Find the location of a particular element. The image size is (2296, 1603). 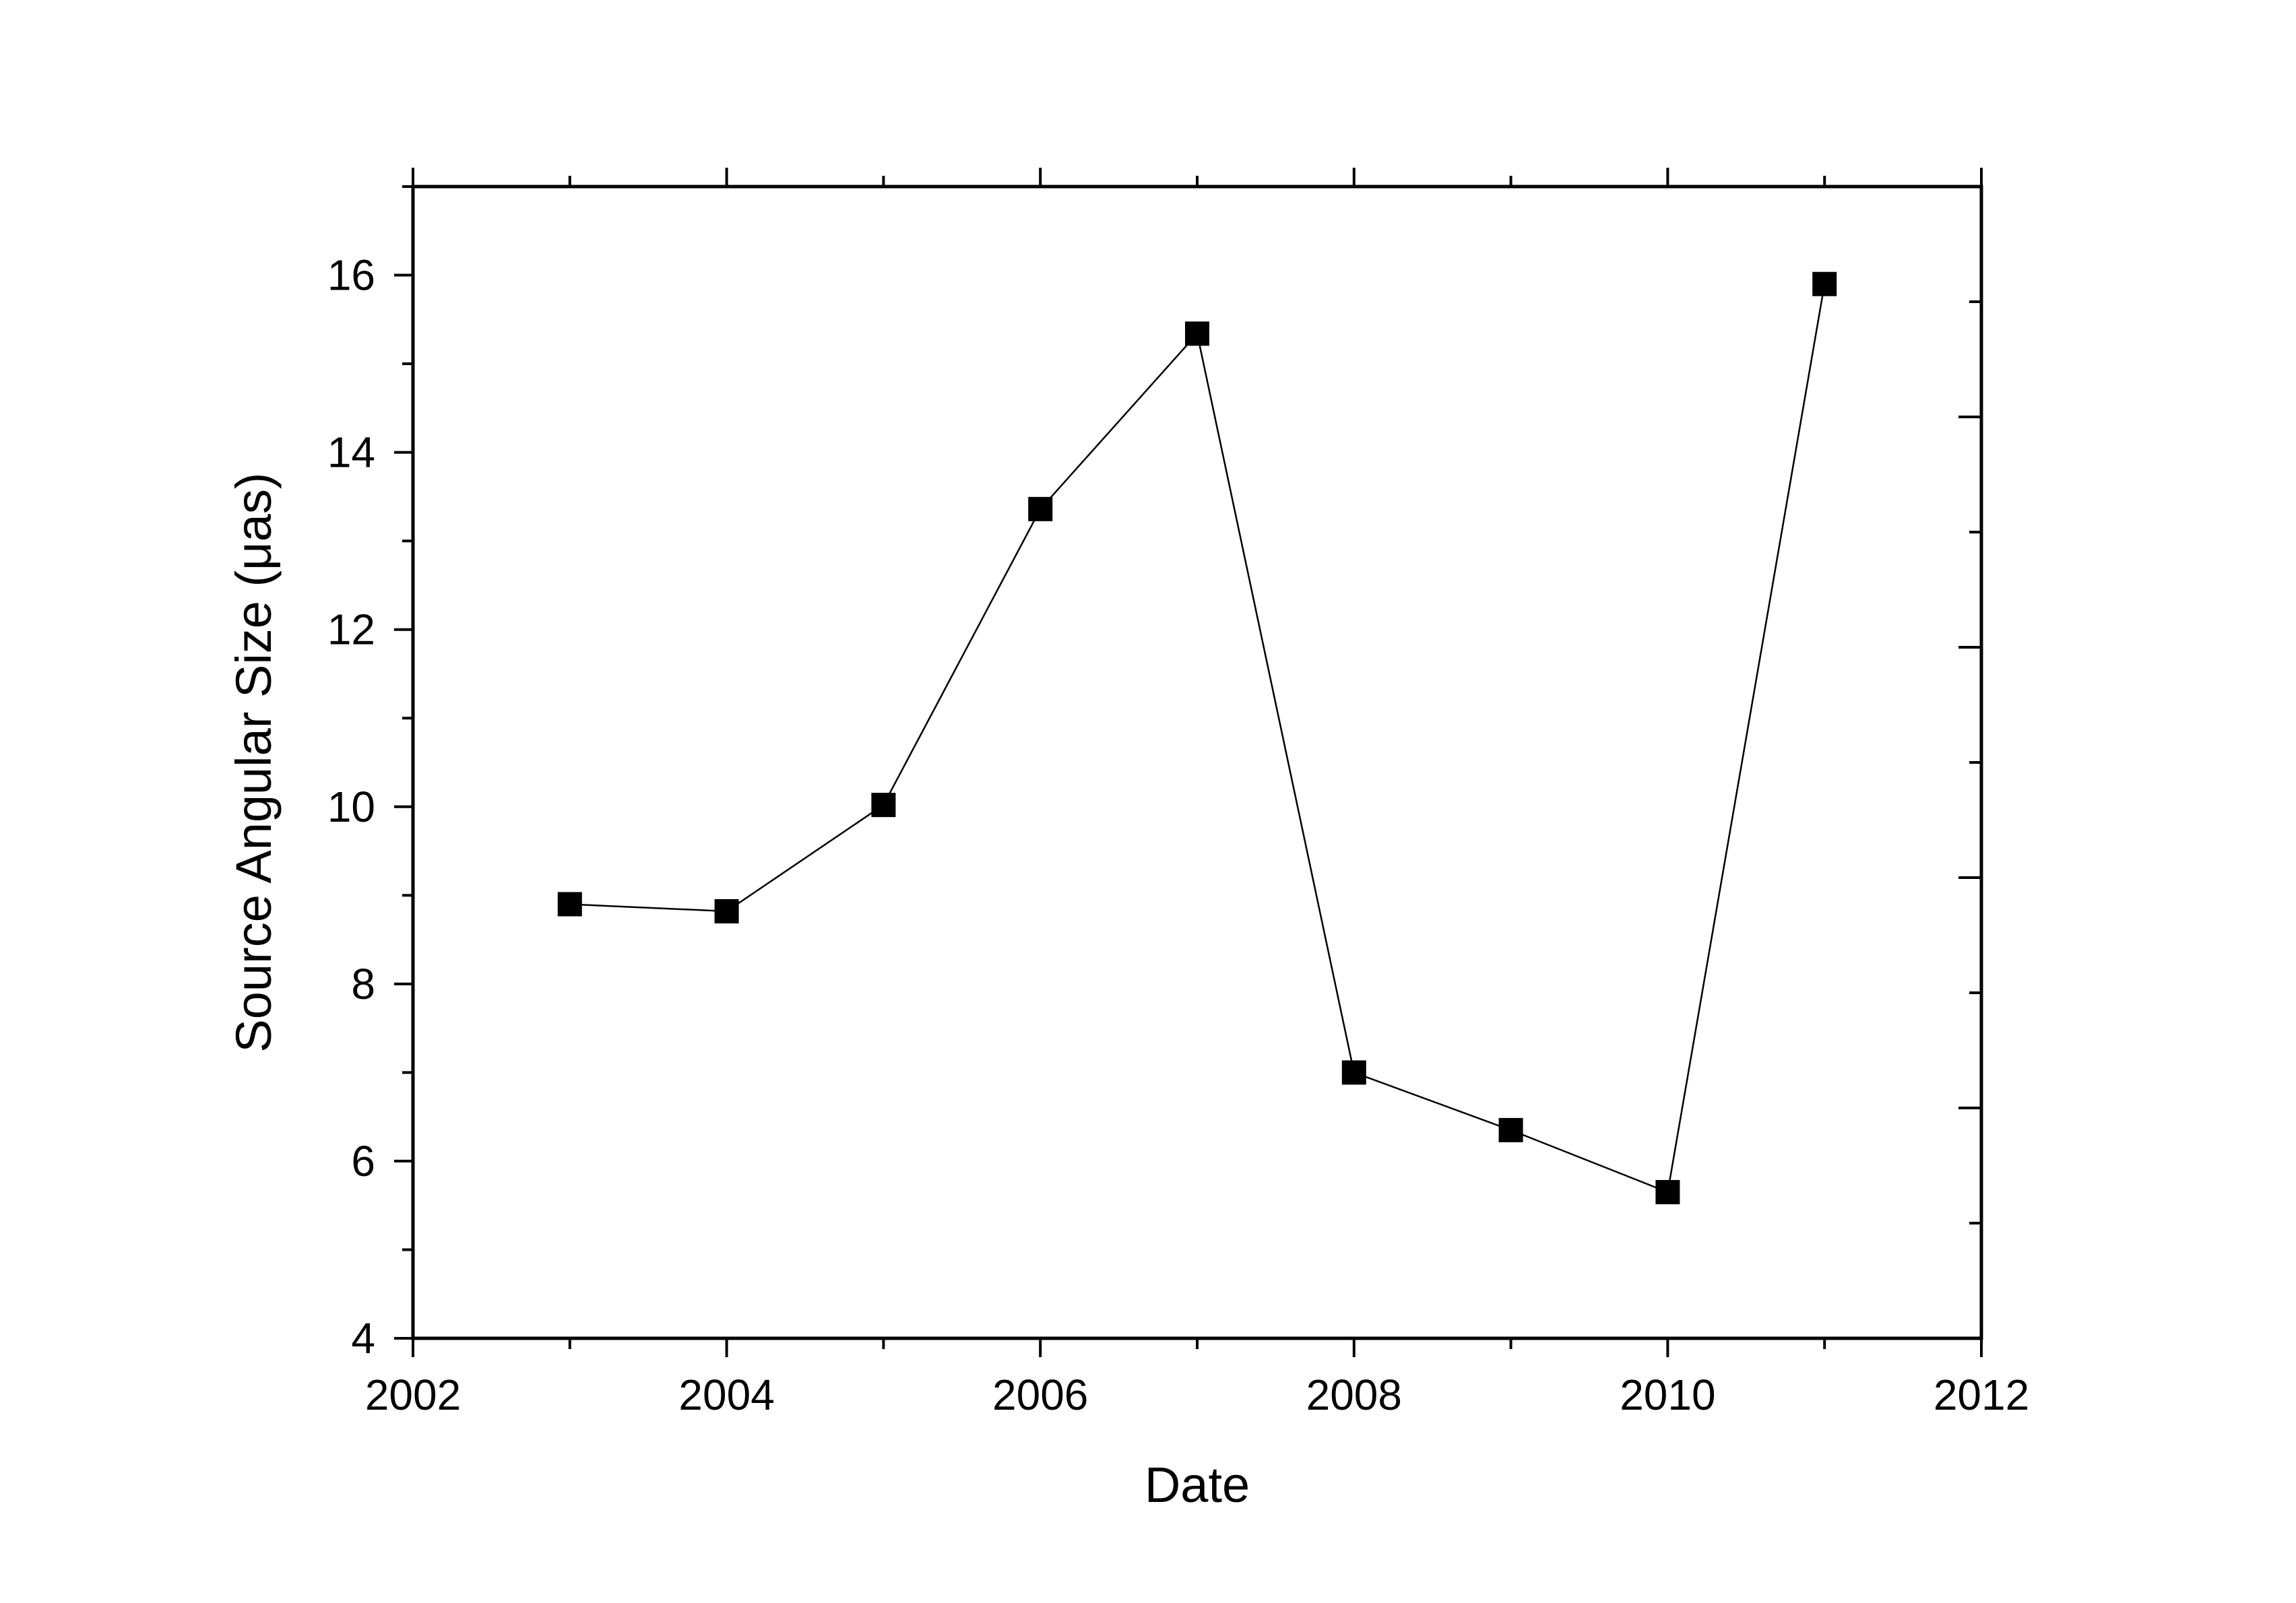

x-tick-label: 2004 is located at coordinates (726, 1395).